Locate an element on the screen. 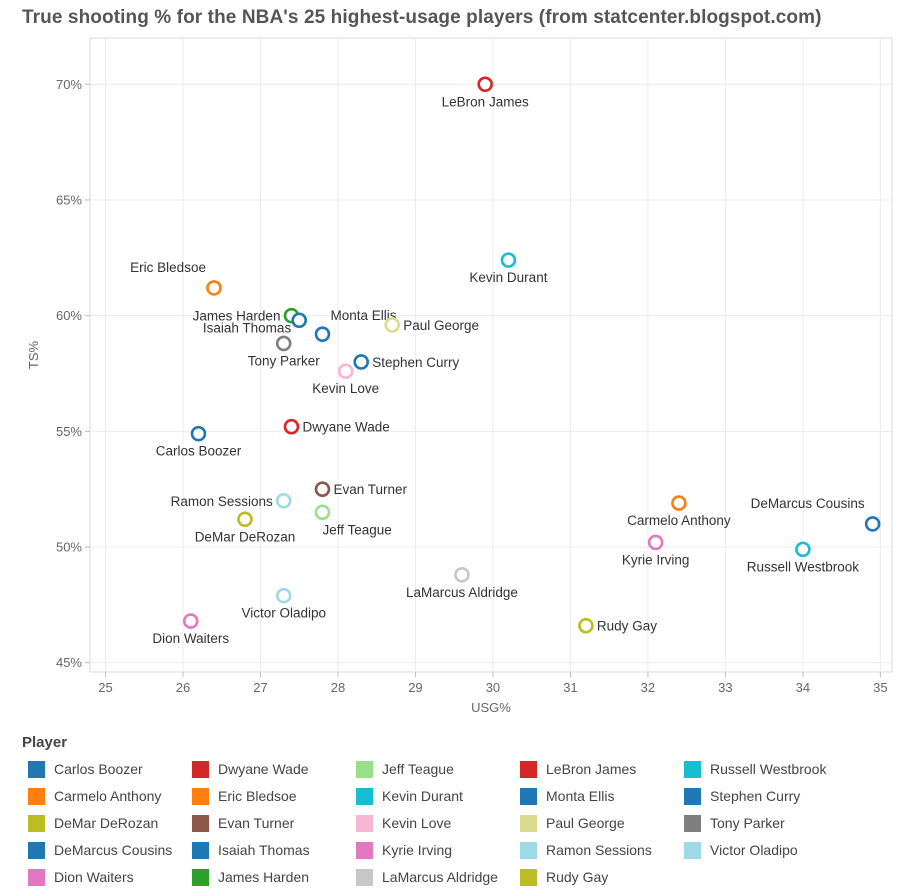 This screenshot has height=895, width=900. legend-item: Carmelo Anthony is located at coordinates (94, 796).